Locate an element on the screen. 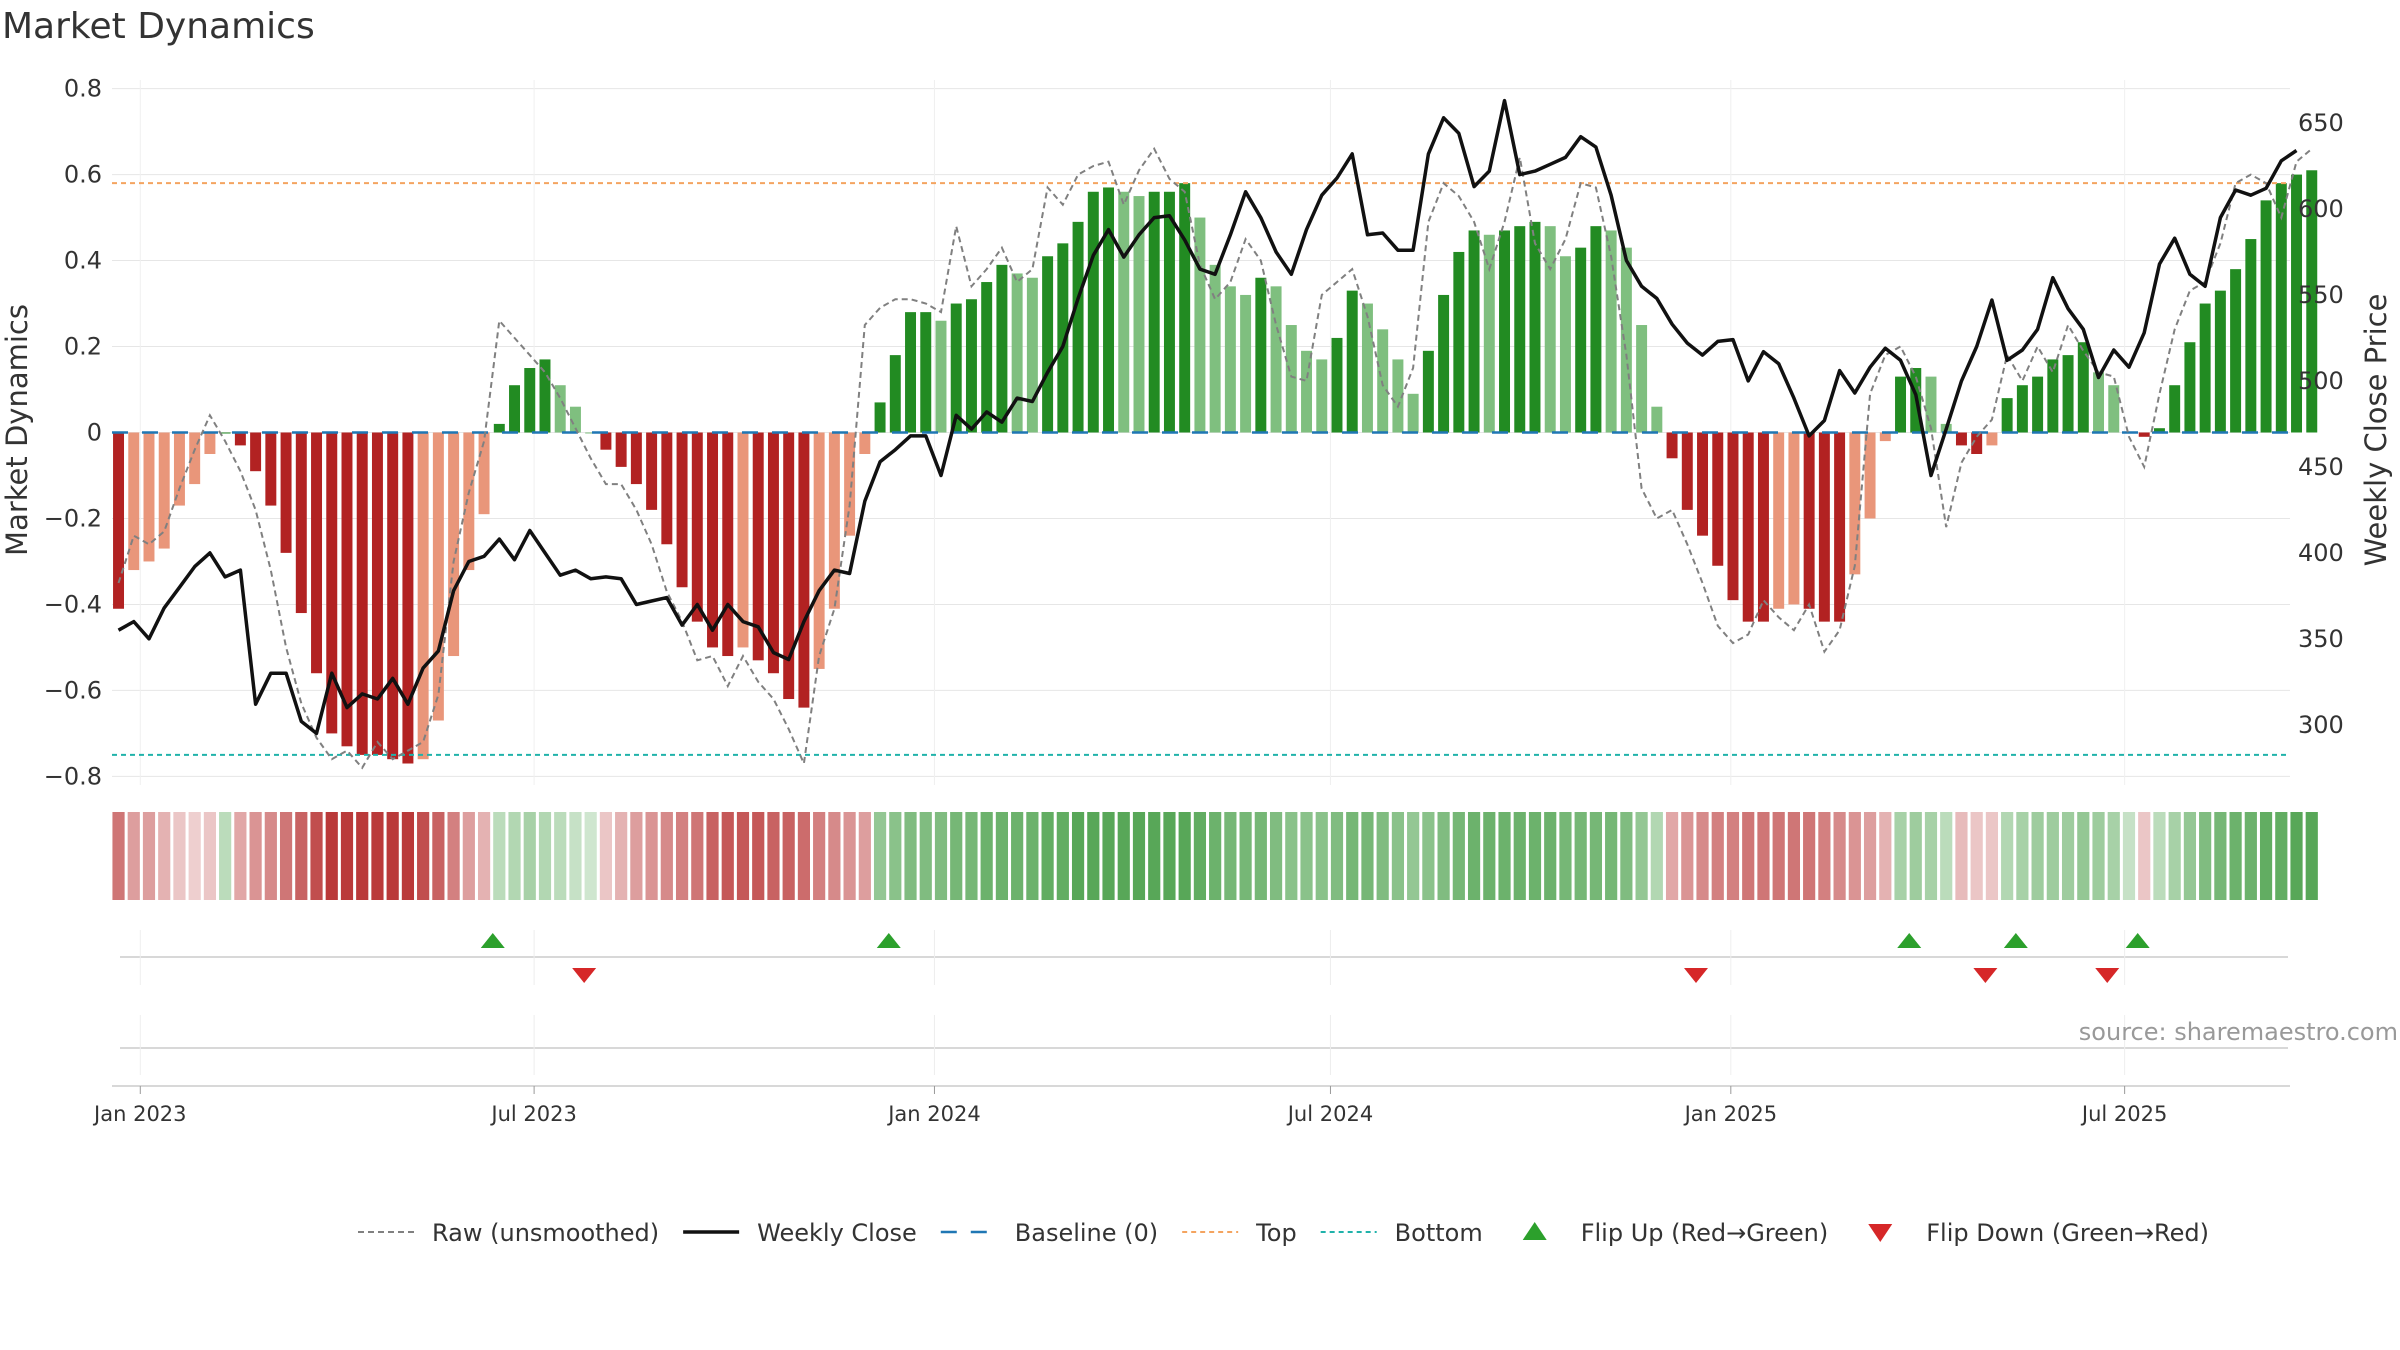 Image resolution: width=2400 pixels, height=1350 pixels. legend-label: Baseline (0) is located at coordinates (1086, 1233).